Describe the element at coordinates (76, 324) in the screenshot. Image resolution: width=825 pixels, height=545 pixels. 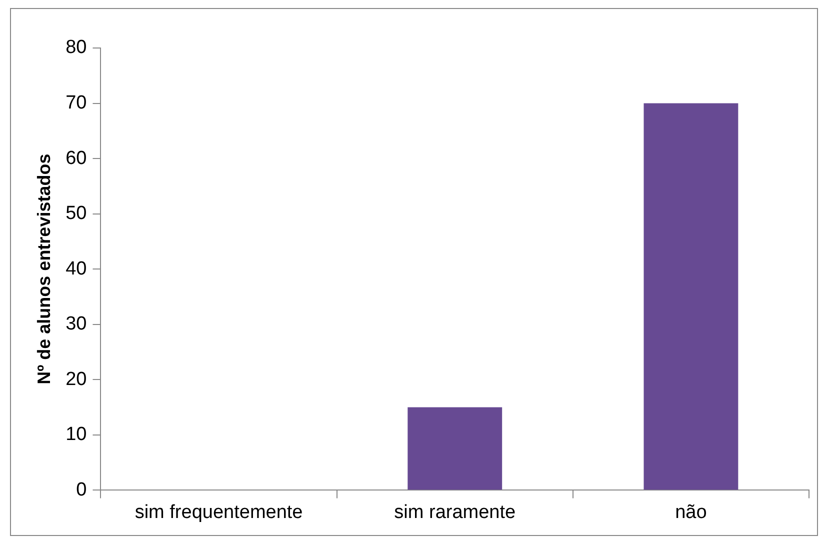
I see `y-tick-label: 30` at that location.